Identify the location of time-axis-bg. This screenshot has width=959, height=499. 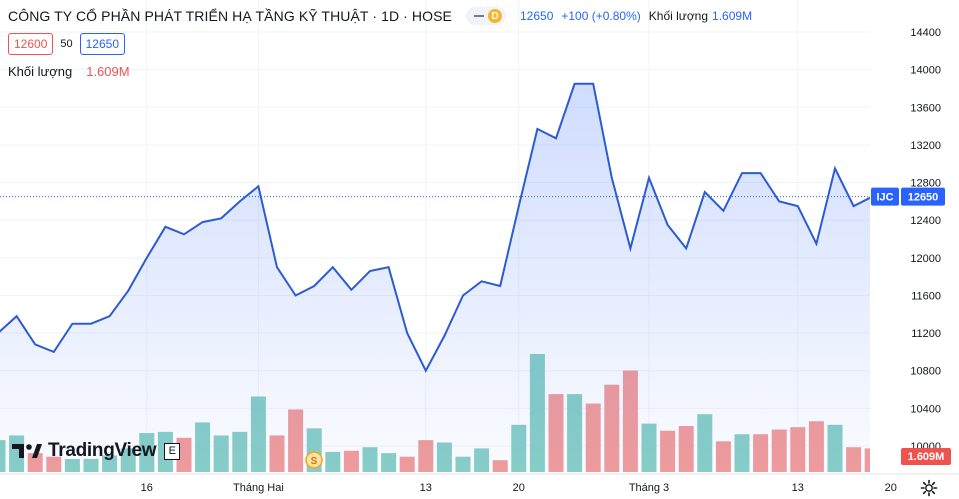
(479, 486).